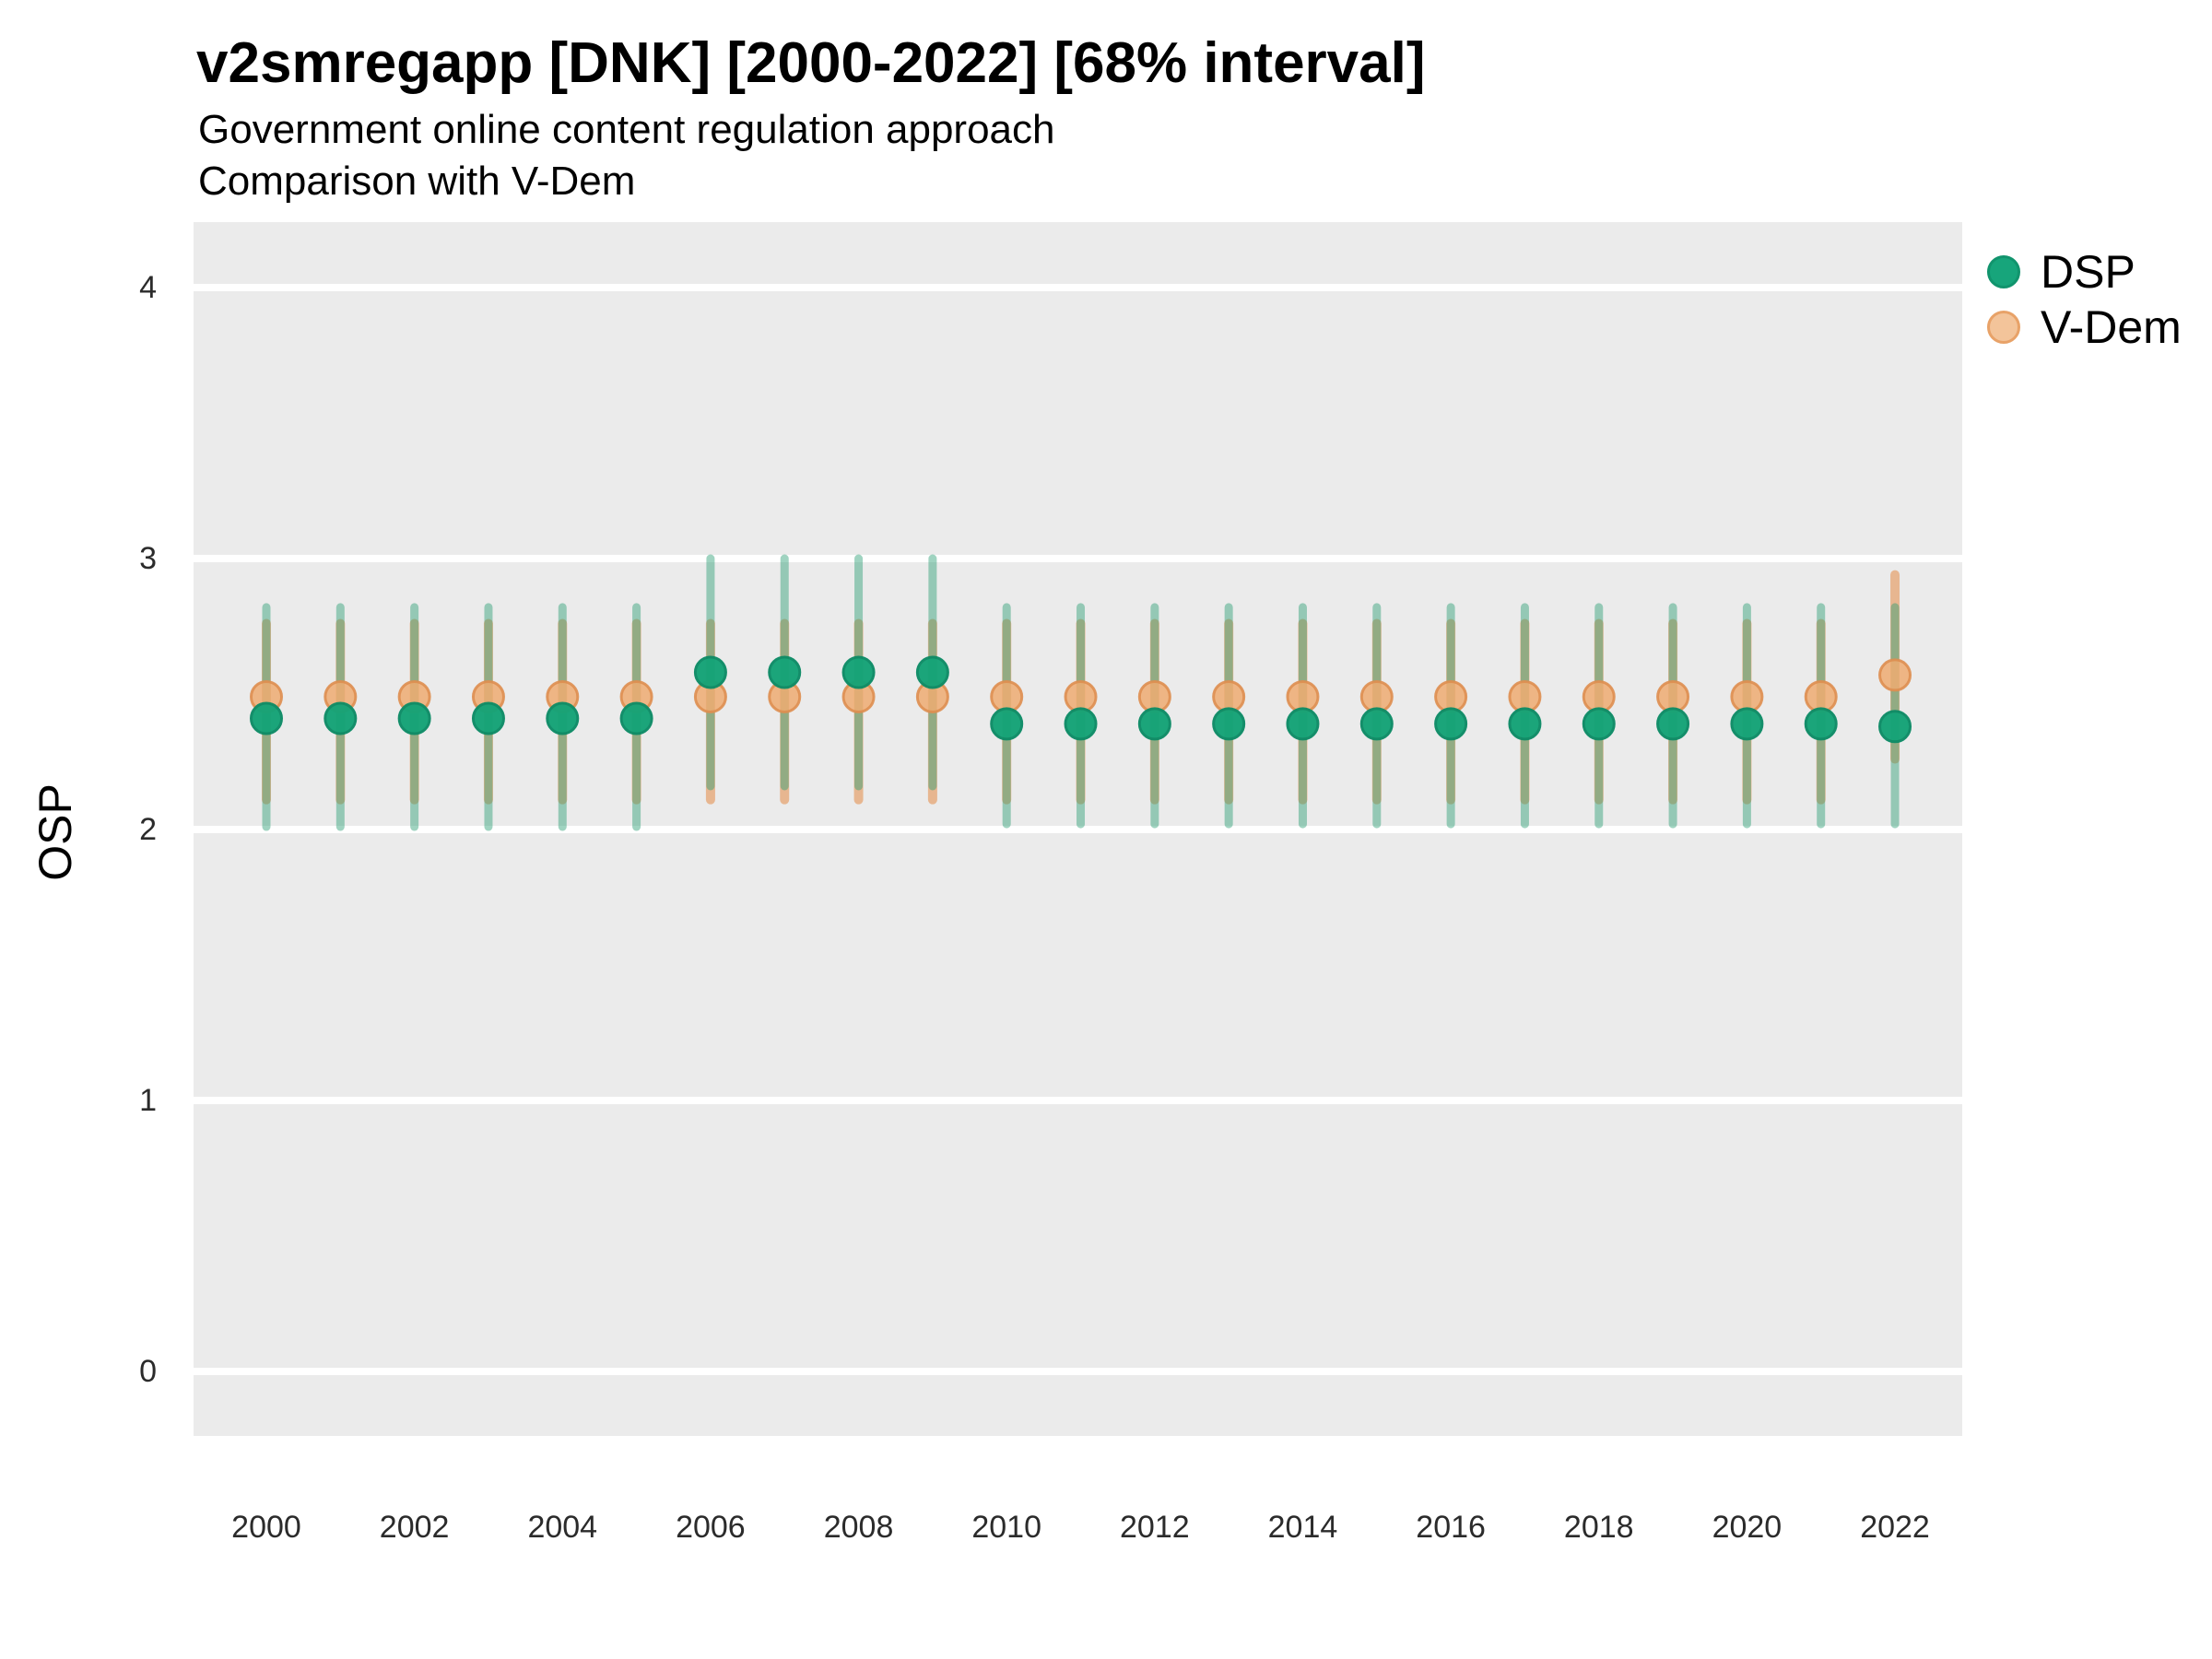 This screenshot has height=1659, width=2212. Describe the element at coordinates (148, 1371) in the screenshot. I see `y-tick-label-0: 0` at that location.